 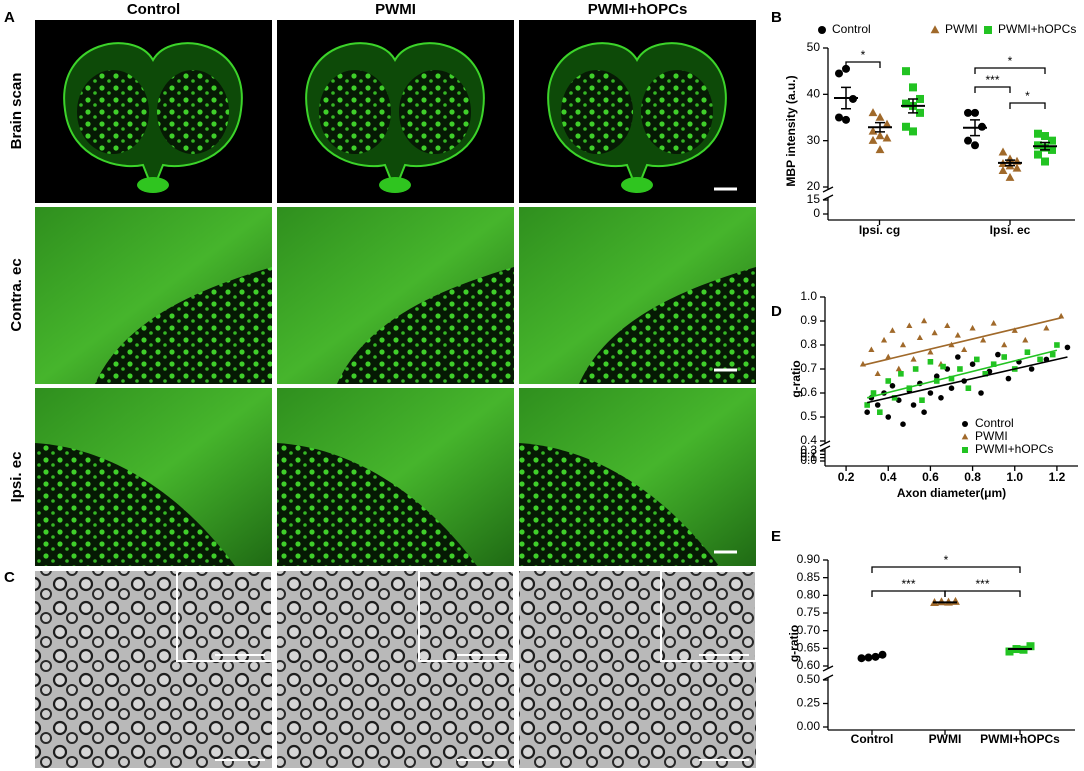 What do you see at coordinates (994, 423) in the screenshot?
I see `legend-label: Control` at bounding box center [994, 423].